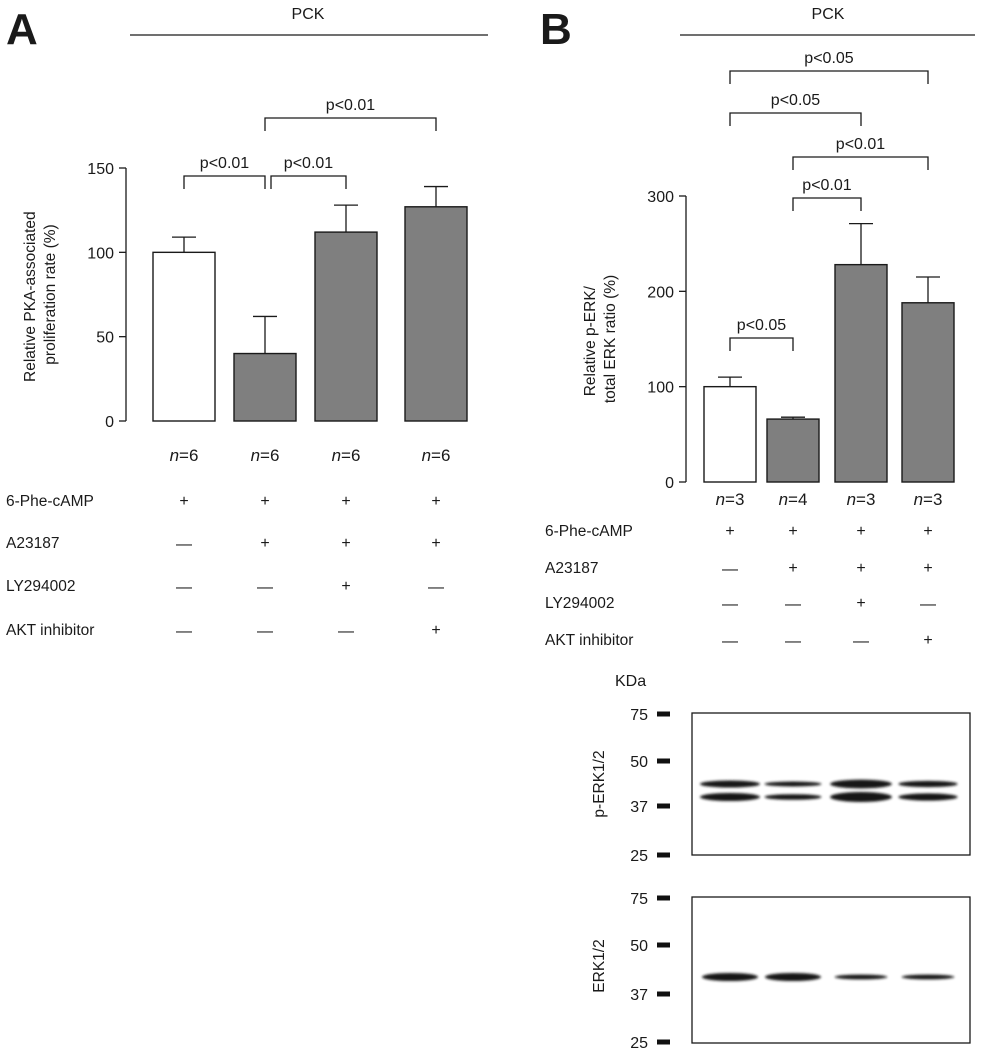 The width and height of the screenshot is (985, 1050). What do you see at coordinates (107, 296) in the screenshot?
I see `panel-a-y-axis: 0 50 100 150` at bounding box center [107, 296].